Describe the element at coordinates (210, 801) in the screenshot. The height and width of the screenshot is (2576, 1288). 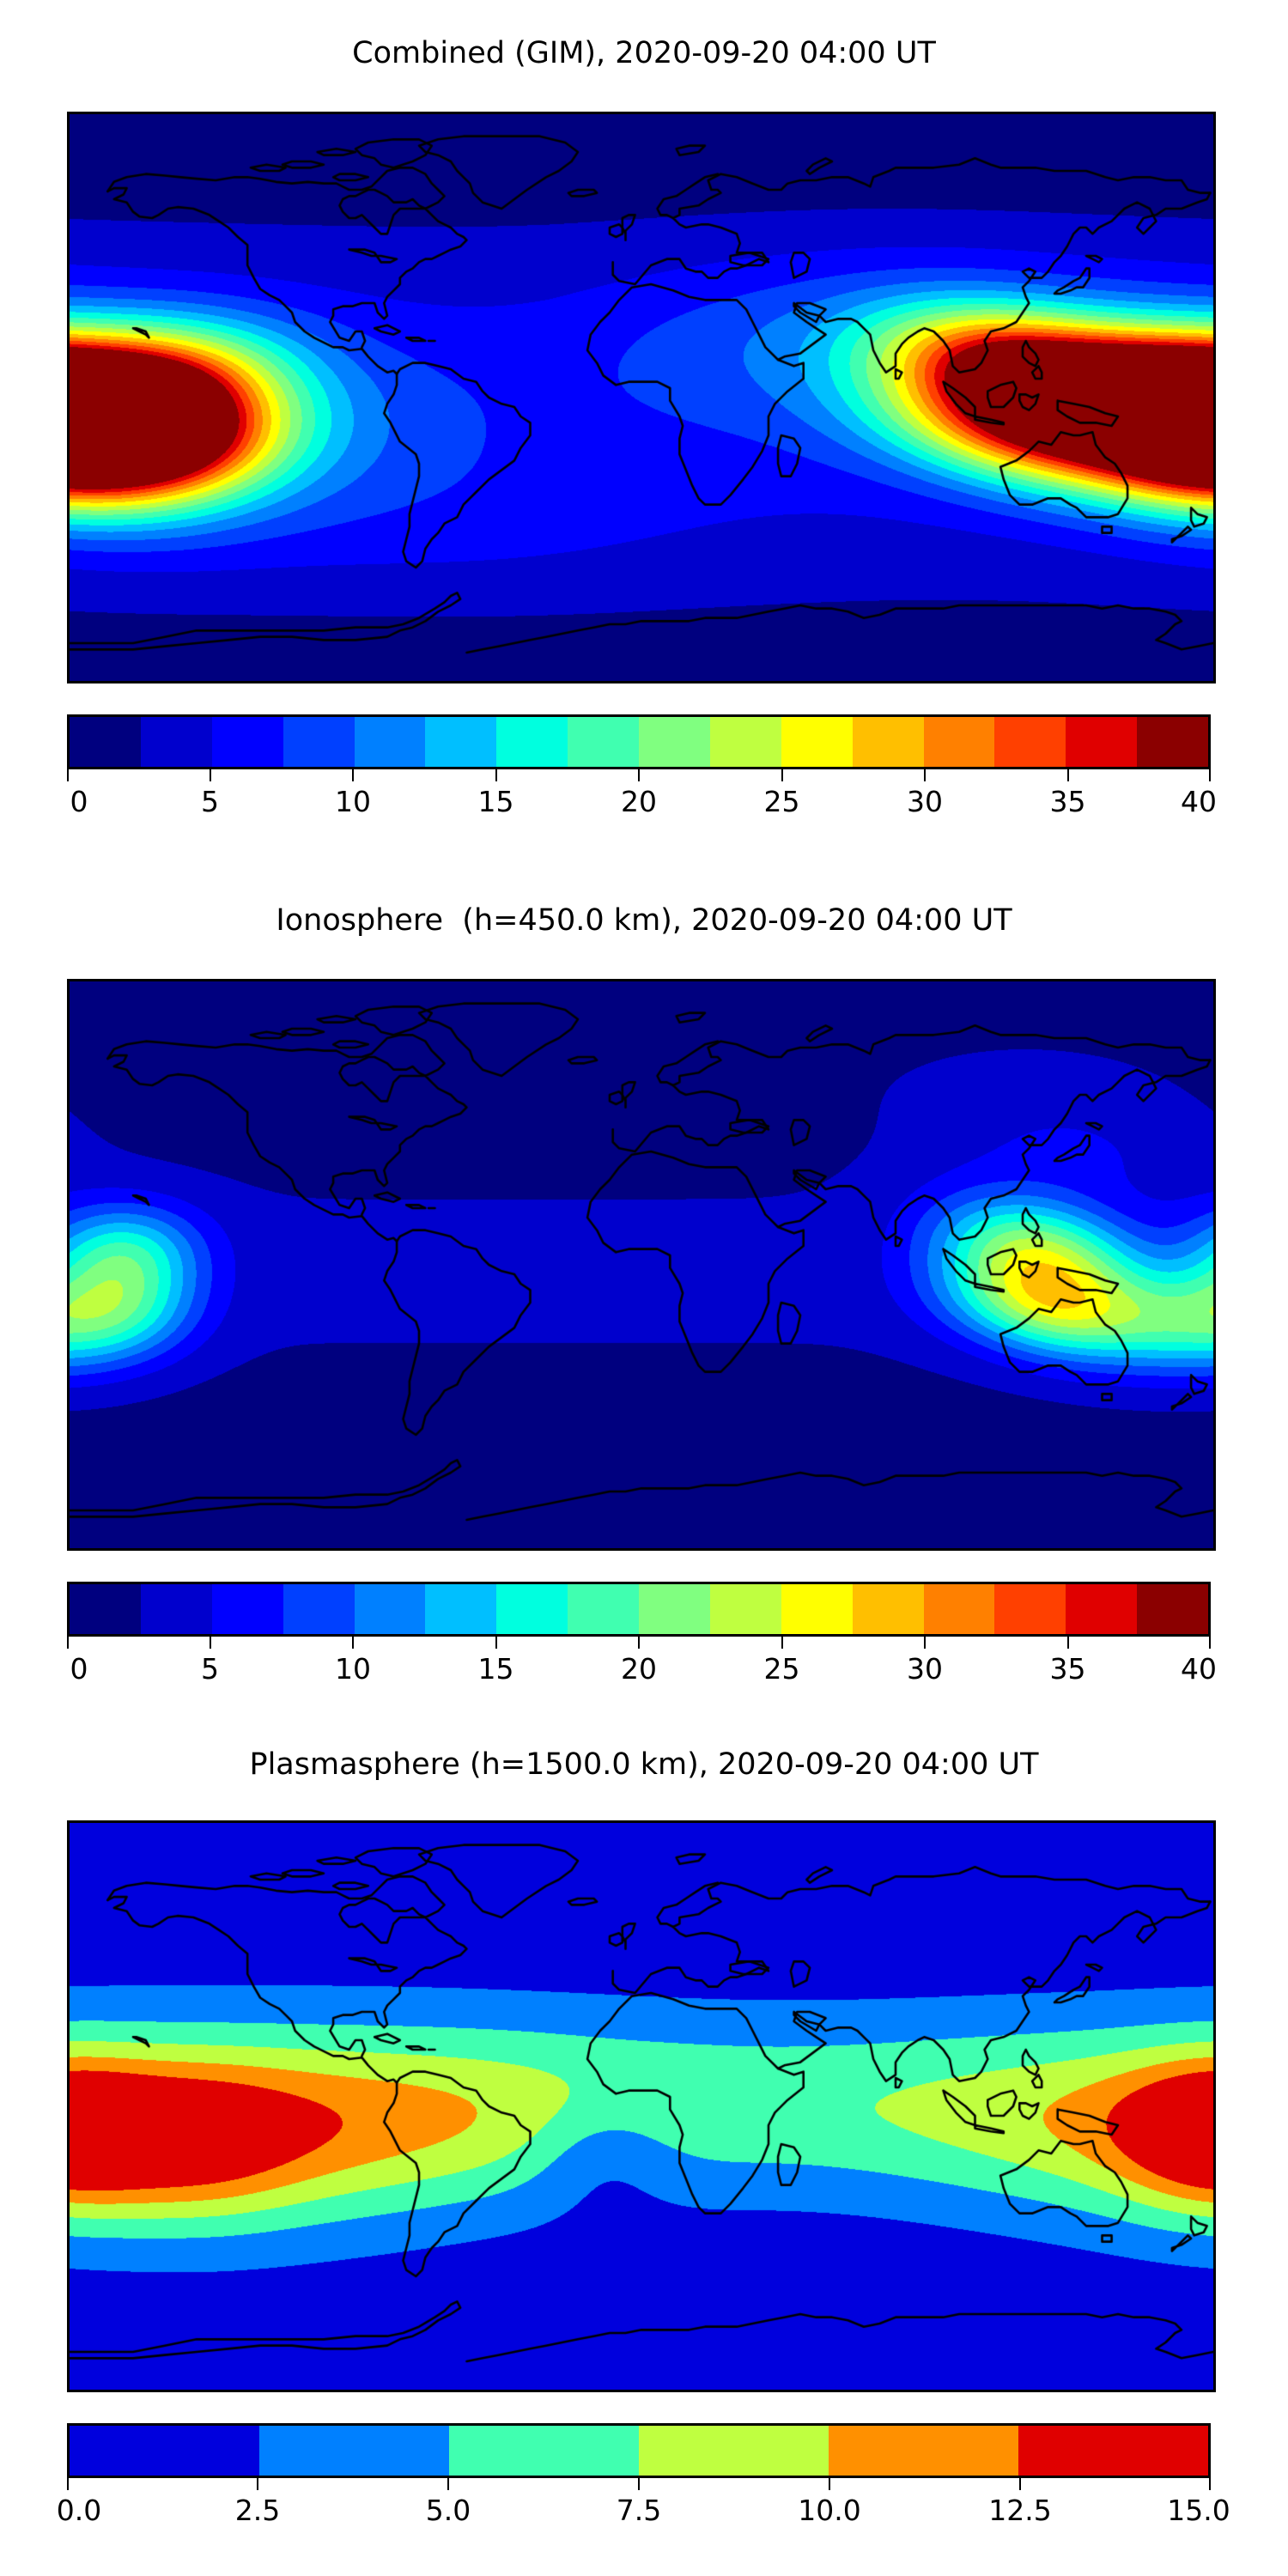
I see `colorbar-tick-label: 5` at that location.